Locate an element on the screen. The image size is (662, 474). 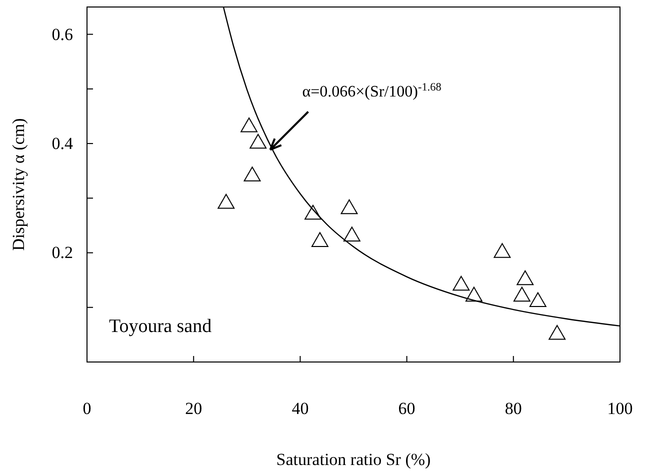
y-axis-title: Dispersivity α (cm) is located at coordinates (18, 184).